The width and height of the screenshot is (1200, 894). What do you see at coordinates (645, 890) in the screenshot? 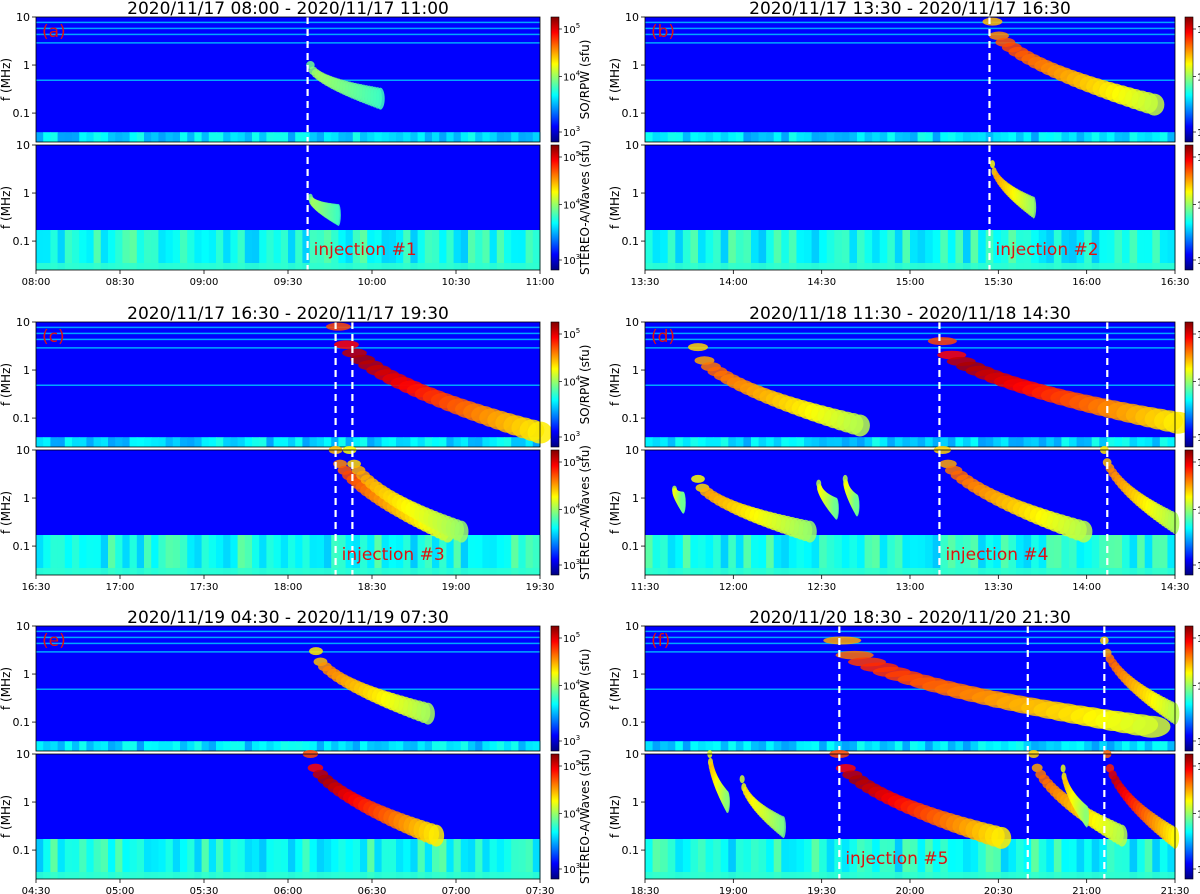
I see `x-tick-label: 18:30` at bounding box center [645, 890].